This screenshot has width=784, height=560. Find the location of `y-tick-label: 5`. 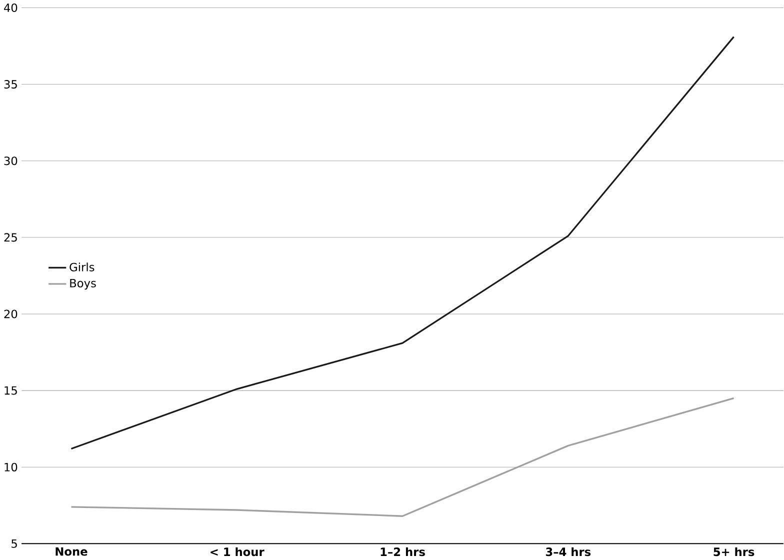

y-tick-label: 5 is located at coordinates (14, 544).